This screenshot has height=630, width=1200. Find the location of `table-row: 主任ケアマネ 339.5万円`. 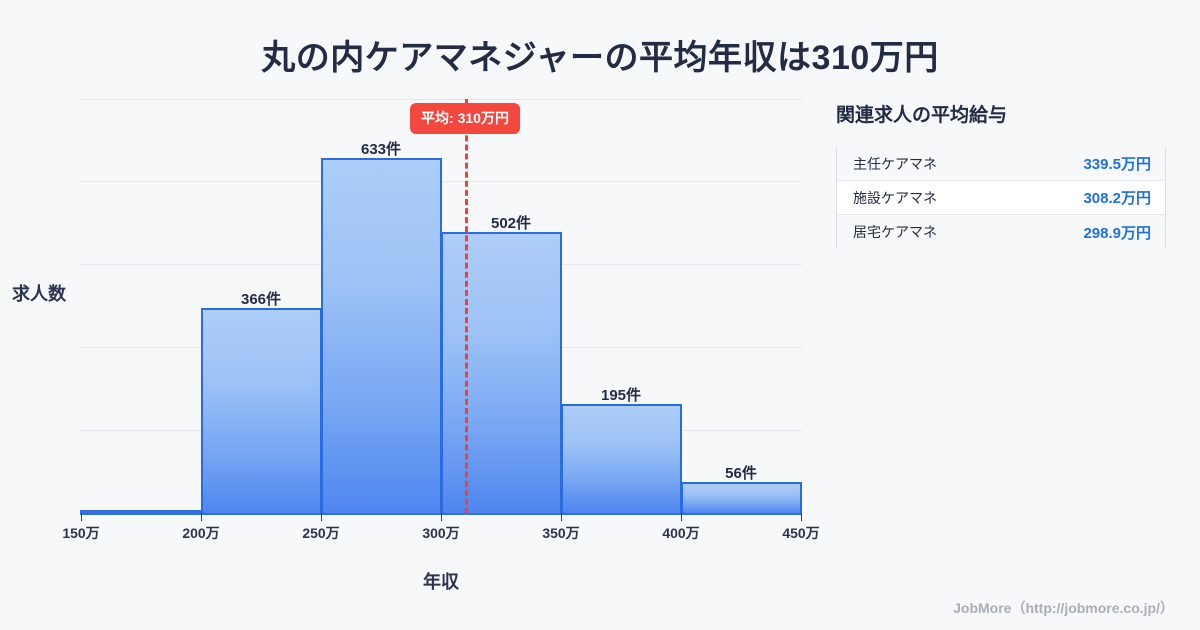

table-row: 主任ケアマネ 339.5万円 is located at coordinates (1001, 164).